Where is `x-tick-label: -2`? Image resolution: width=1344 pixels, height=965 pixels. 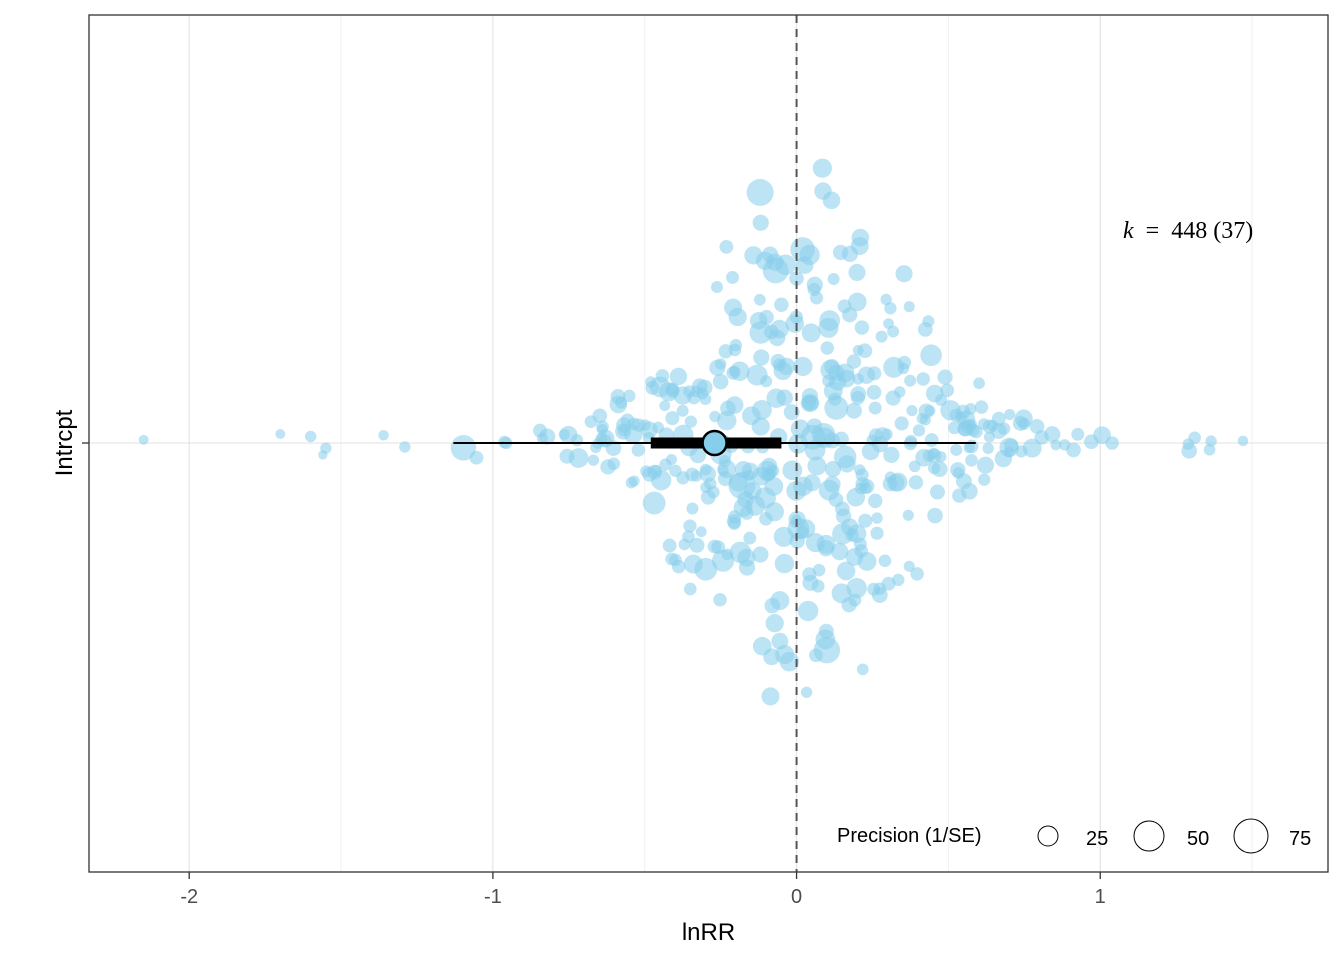 x-tick-label: -2 is located at coordinates (189, 897).